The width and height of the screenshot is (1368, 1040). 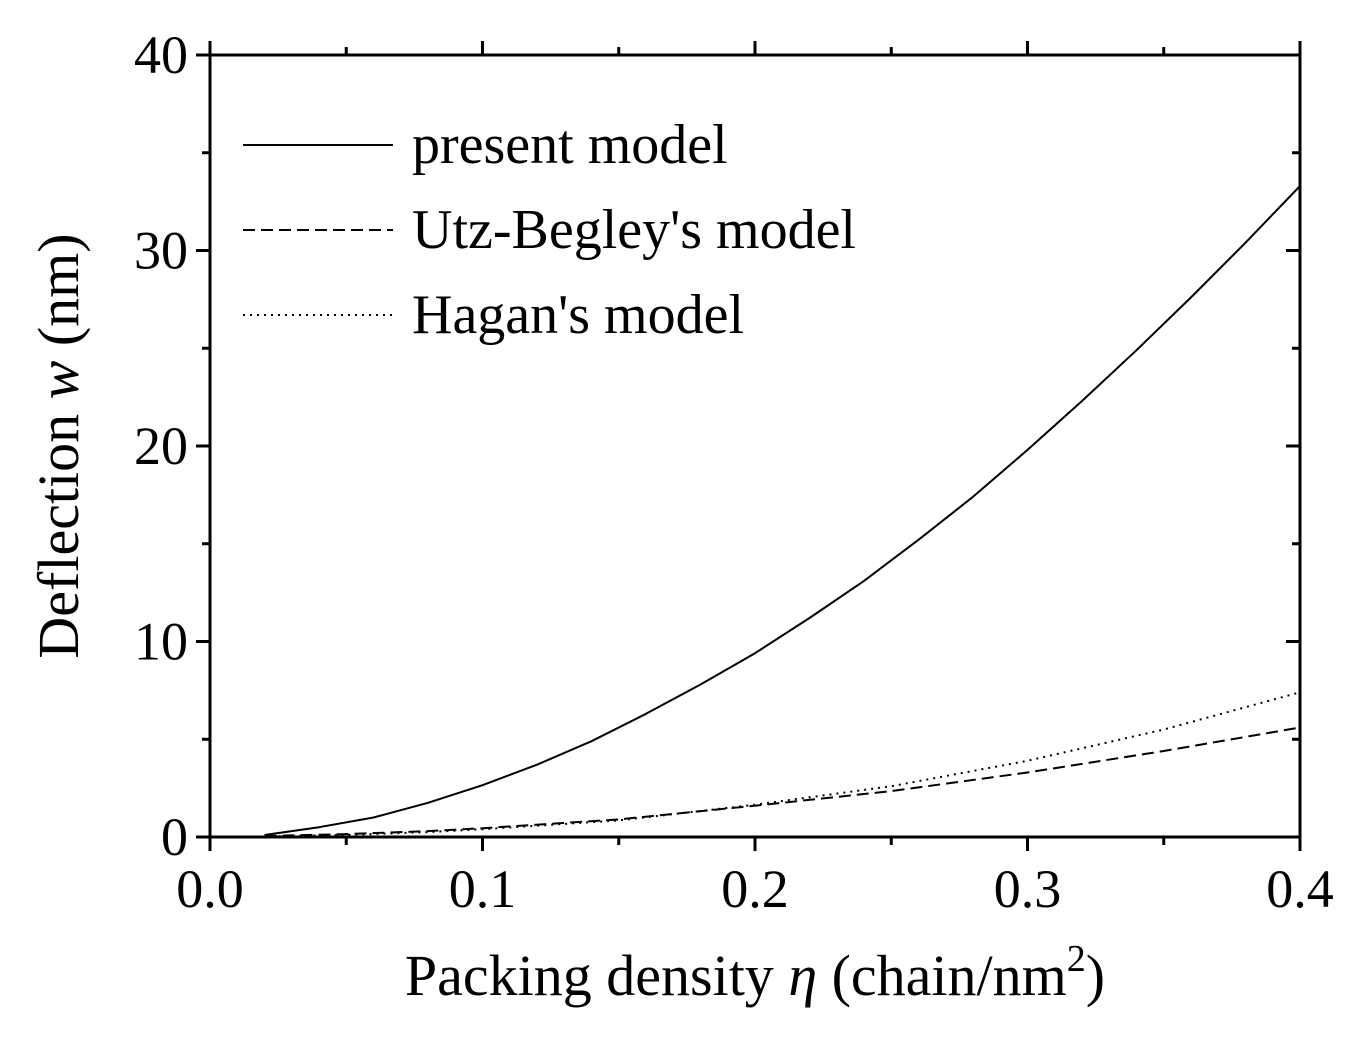 I want to click on y-axis-label-symbol: w, so click(x=58, y=379).